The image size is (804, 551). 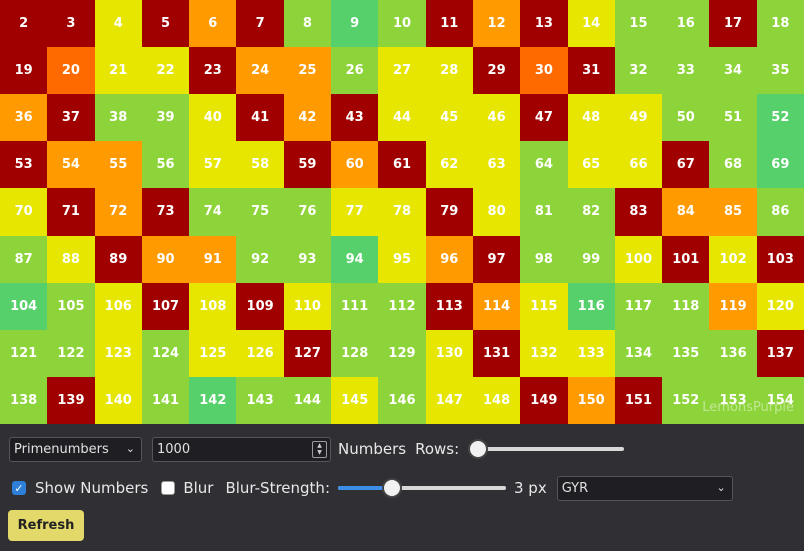 What do you see at coordinates (733, 353) in the screenshot?
I see `grid-cell: 136` at bounding box center [733, 353].